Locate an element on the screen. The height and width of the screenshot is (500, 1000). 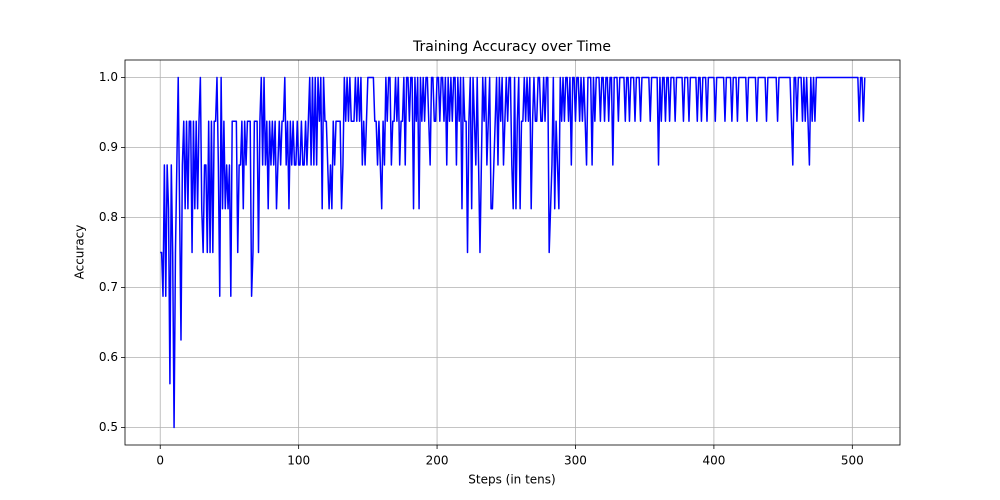
x-tick-label: 400 is located at coordinates (713, 461).